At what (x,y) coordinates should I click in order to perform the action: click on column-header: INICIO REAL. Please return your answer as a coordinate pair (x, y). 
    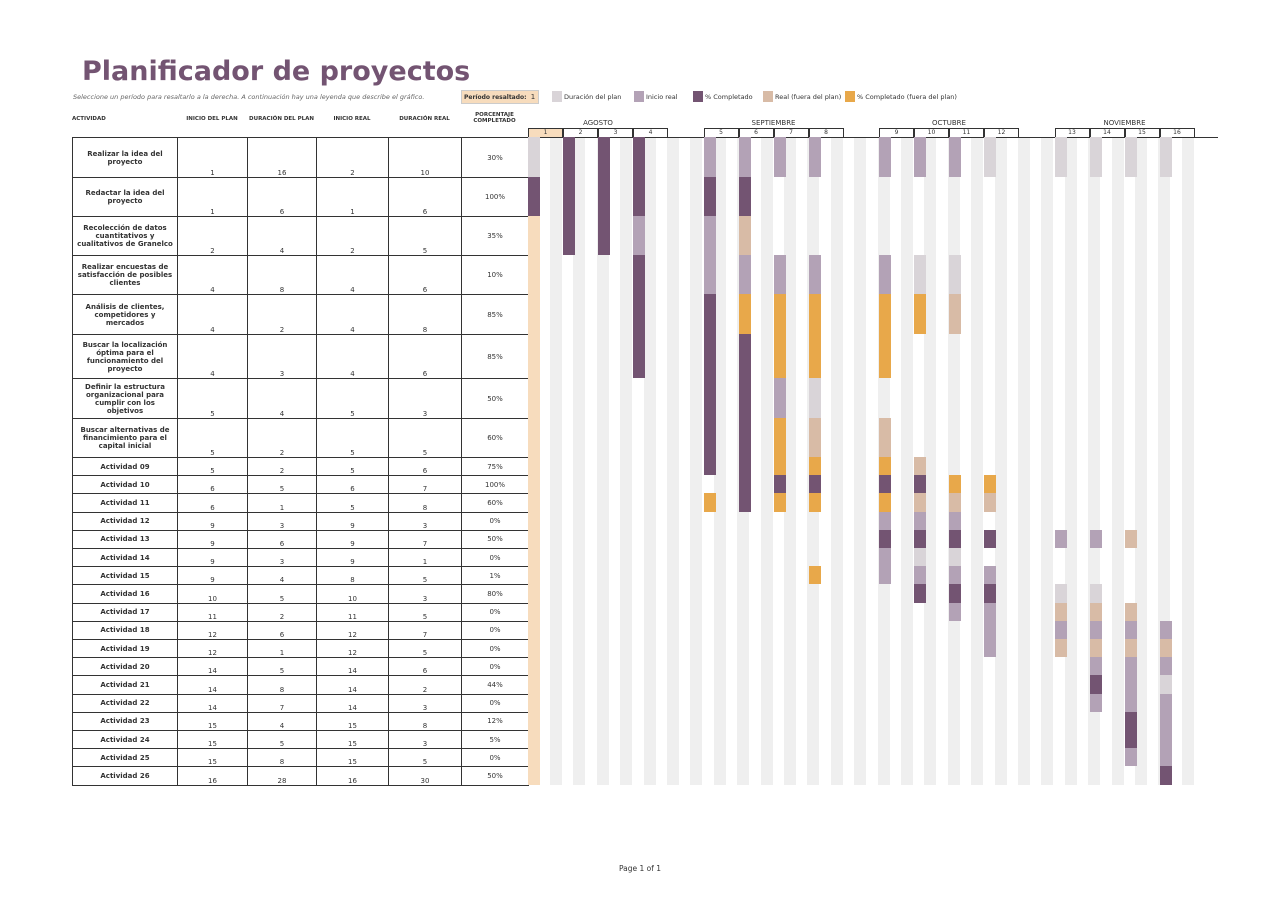
    Looking at the image, I should click on (352, 119).